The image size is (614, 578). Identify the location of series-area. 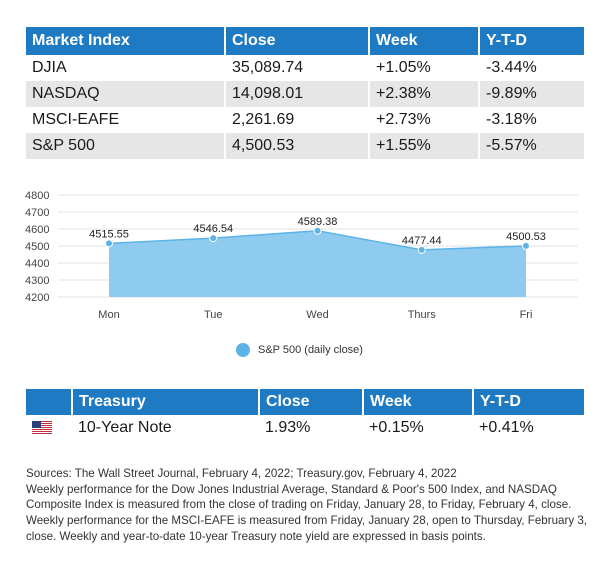
(317, 263).